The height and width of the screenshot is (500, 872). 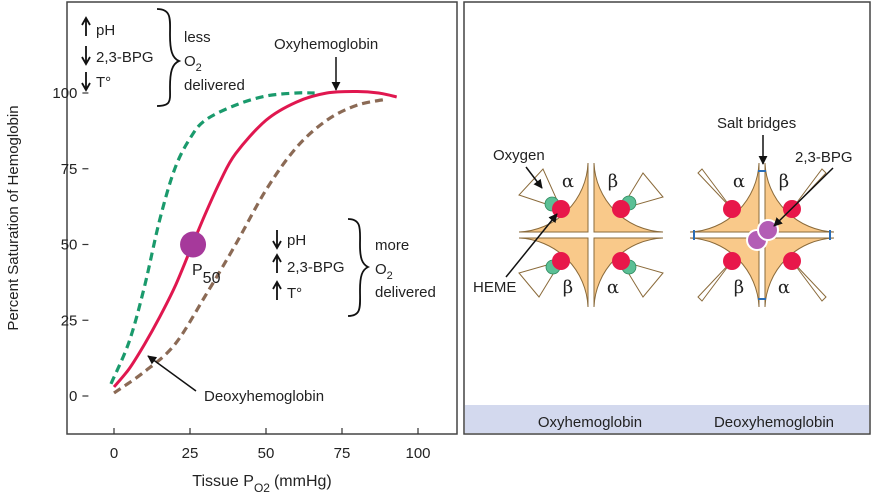 What do you see at coordinates (69, 320) in the screenshot?
I see `y-tick-label: 25` at bounding box center [69, 320].